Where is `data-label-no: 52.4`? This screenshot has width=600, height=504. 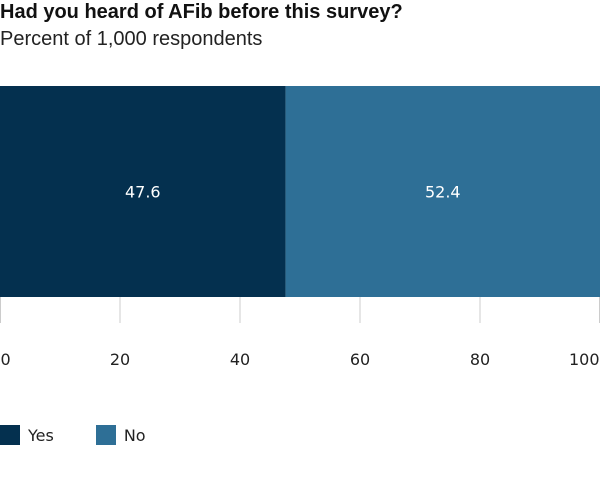
data-label-no: 52.4 is located at coordinates (443, 192).